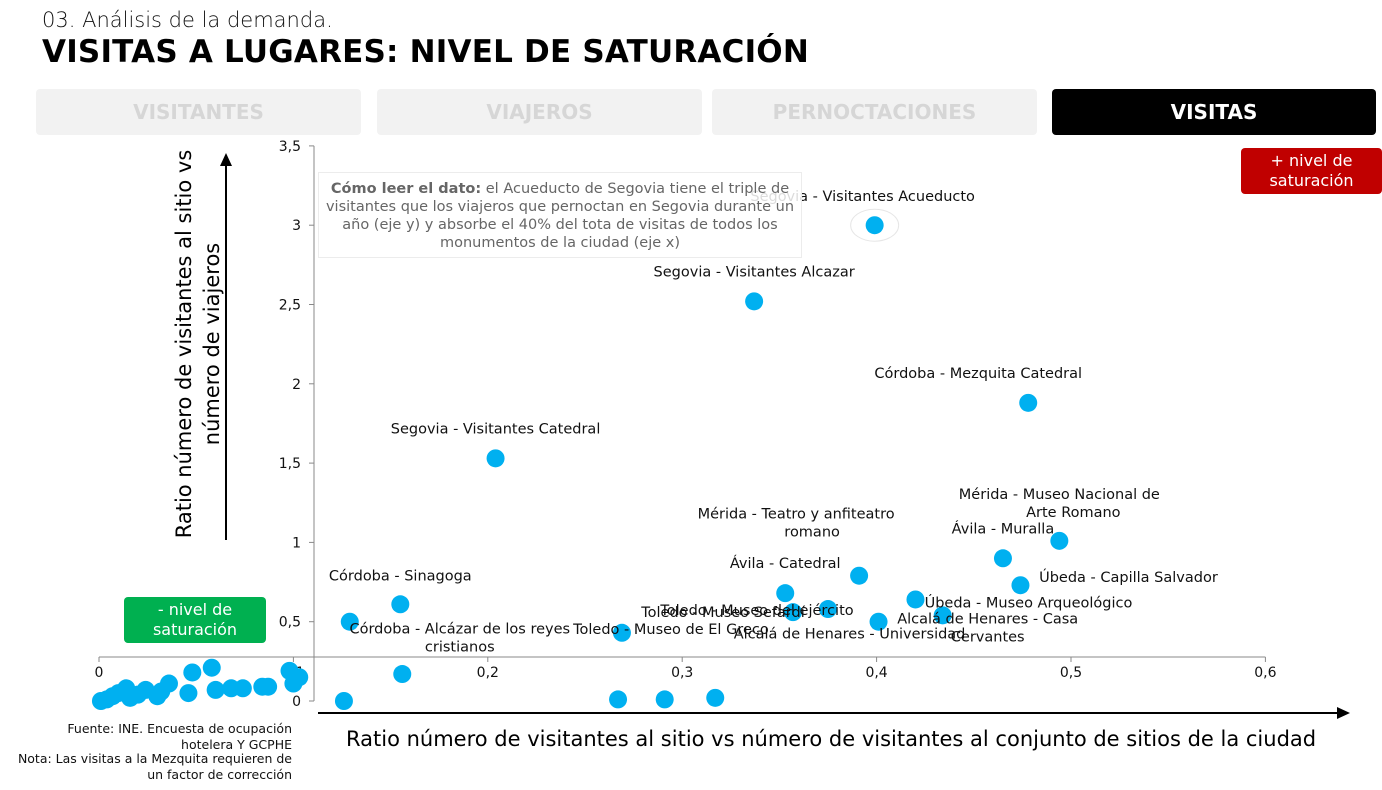 This screenshot has width=1382, height=790. Describe the element at coordinates (290, 147) in the screenshot. I see `y-tick-label: 3,5` at that location.